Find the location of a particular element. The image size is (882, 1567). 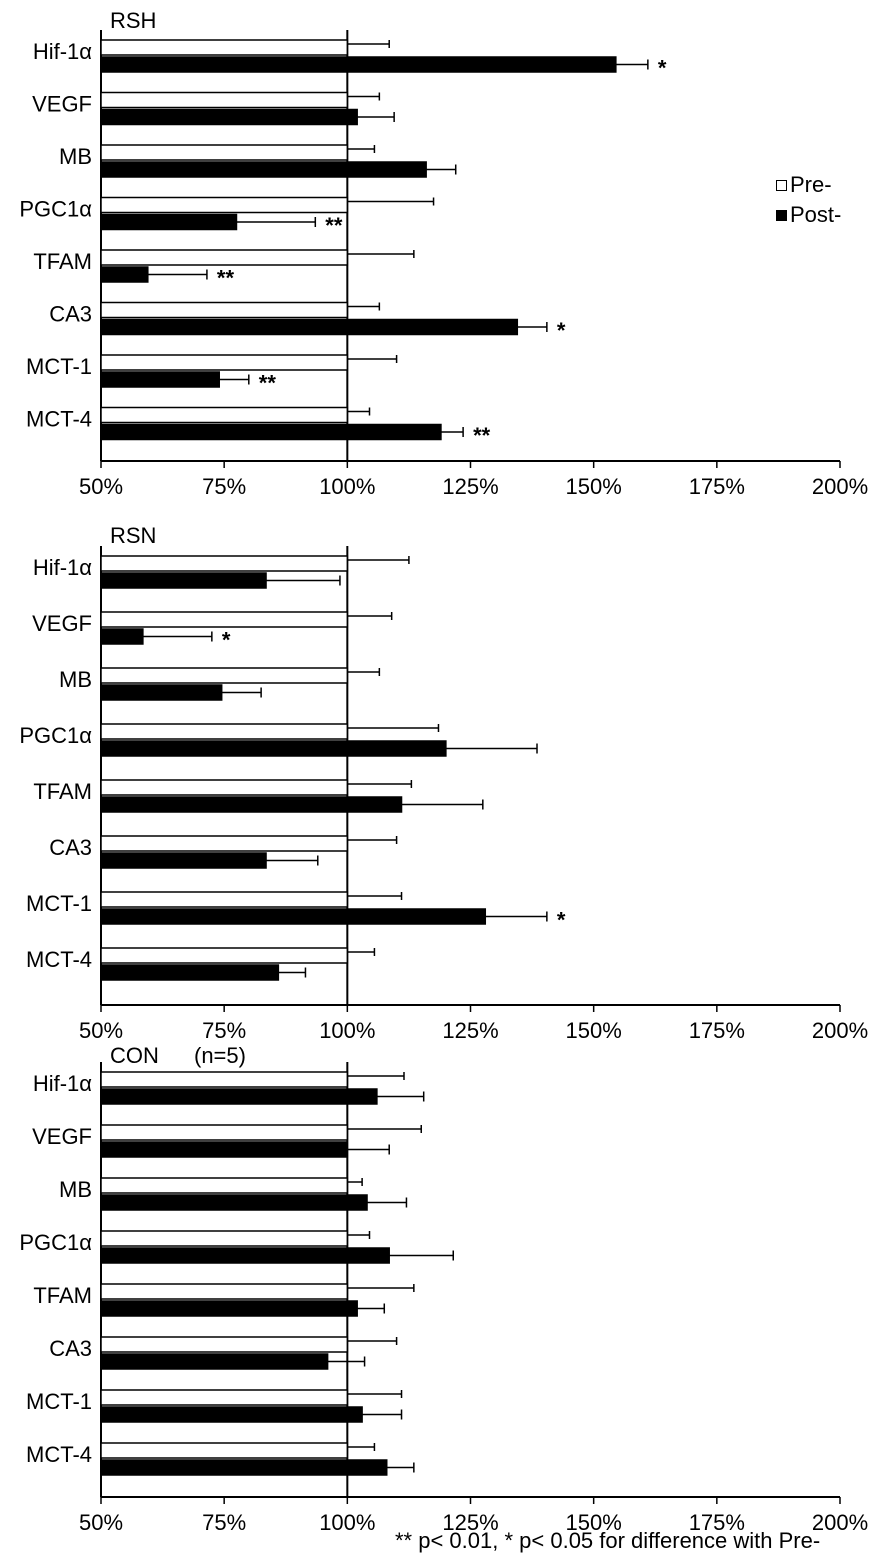

panel-0-category-label: TFAM is located at coordinates (62, 261).